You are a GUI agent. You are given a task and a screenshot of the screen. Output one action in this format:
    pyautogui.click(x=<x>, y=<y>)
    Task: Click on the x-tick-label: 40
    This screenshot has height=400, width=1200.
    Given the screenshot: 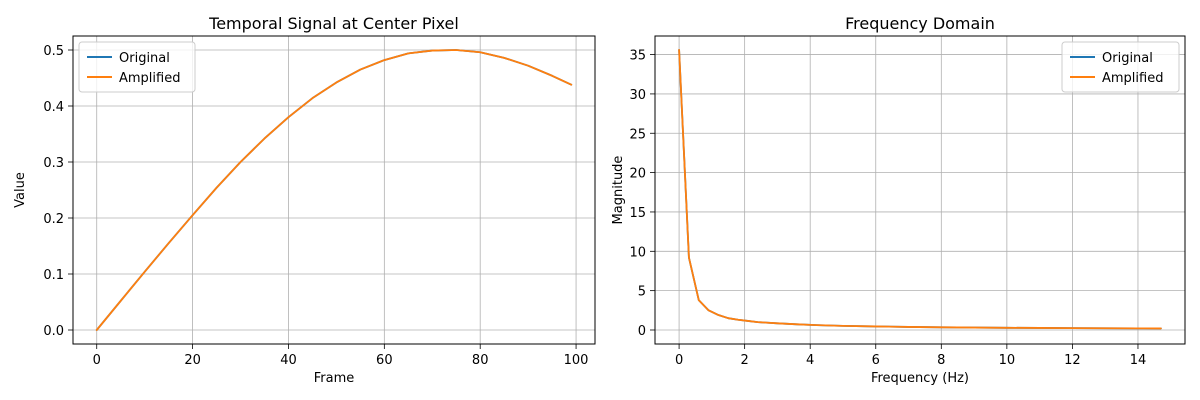 What is the action you would take?
    pyautogui.click(x=288, y=360)
    